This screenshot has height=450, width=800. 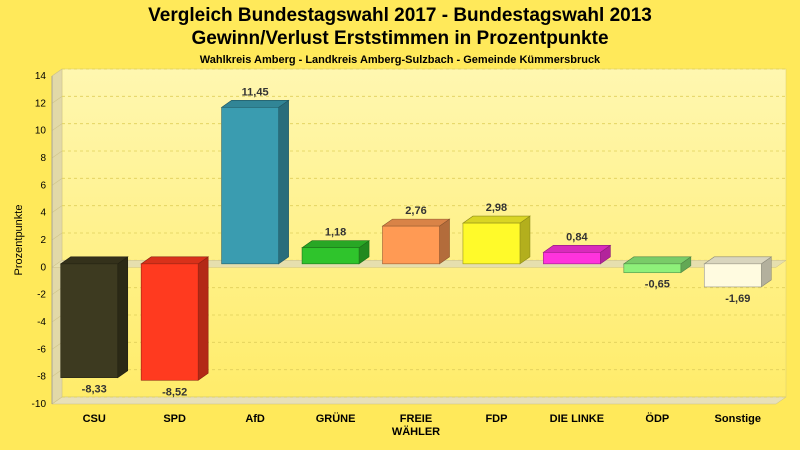 I want to click on x-tick-label: AfD, so click(x=255, y=419).